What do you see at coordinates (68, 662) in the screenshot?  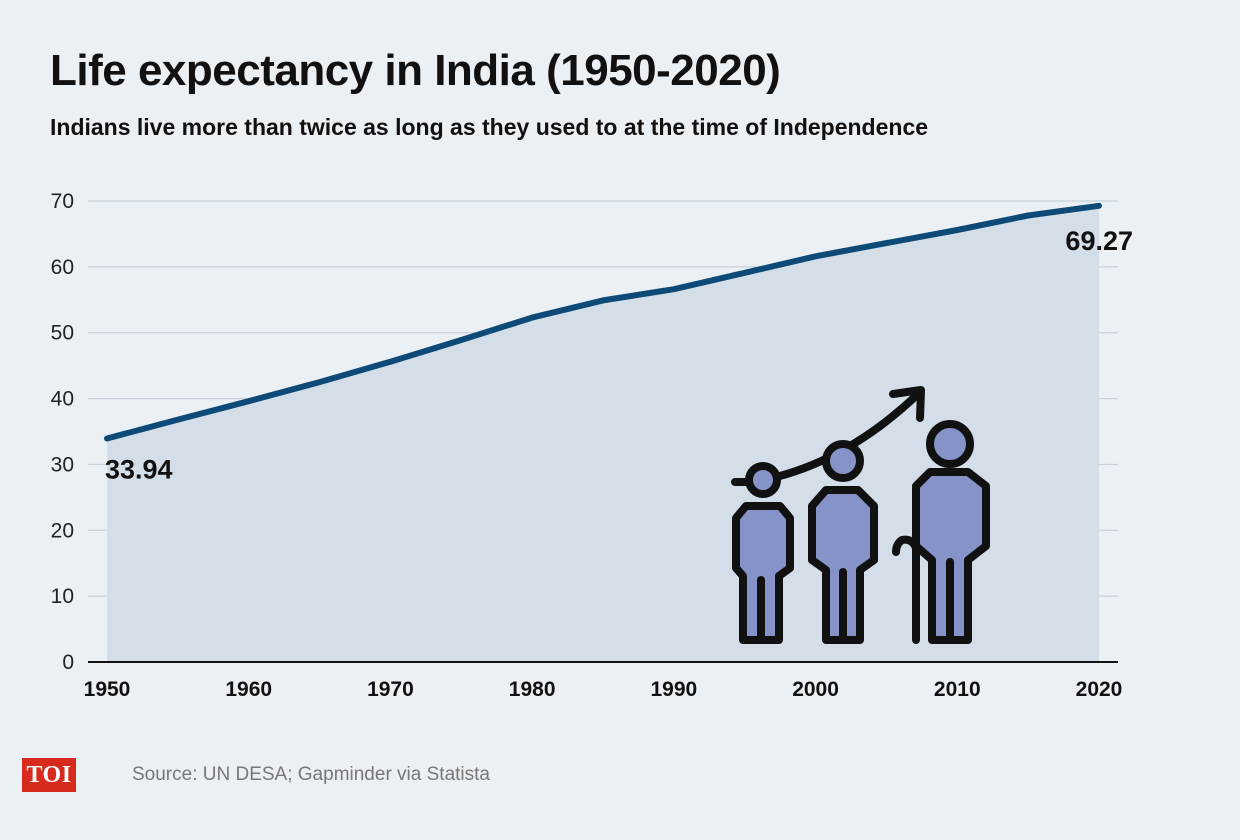 I see `y-tick-label: 0` at bounding box center [68, 662].